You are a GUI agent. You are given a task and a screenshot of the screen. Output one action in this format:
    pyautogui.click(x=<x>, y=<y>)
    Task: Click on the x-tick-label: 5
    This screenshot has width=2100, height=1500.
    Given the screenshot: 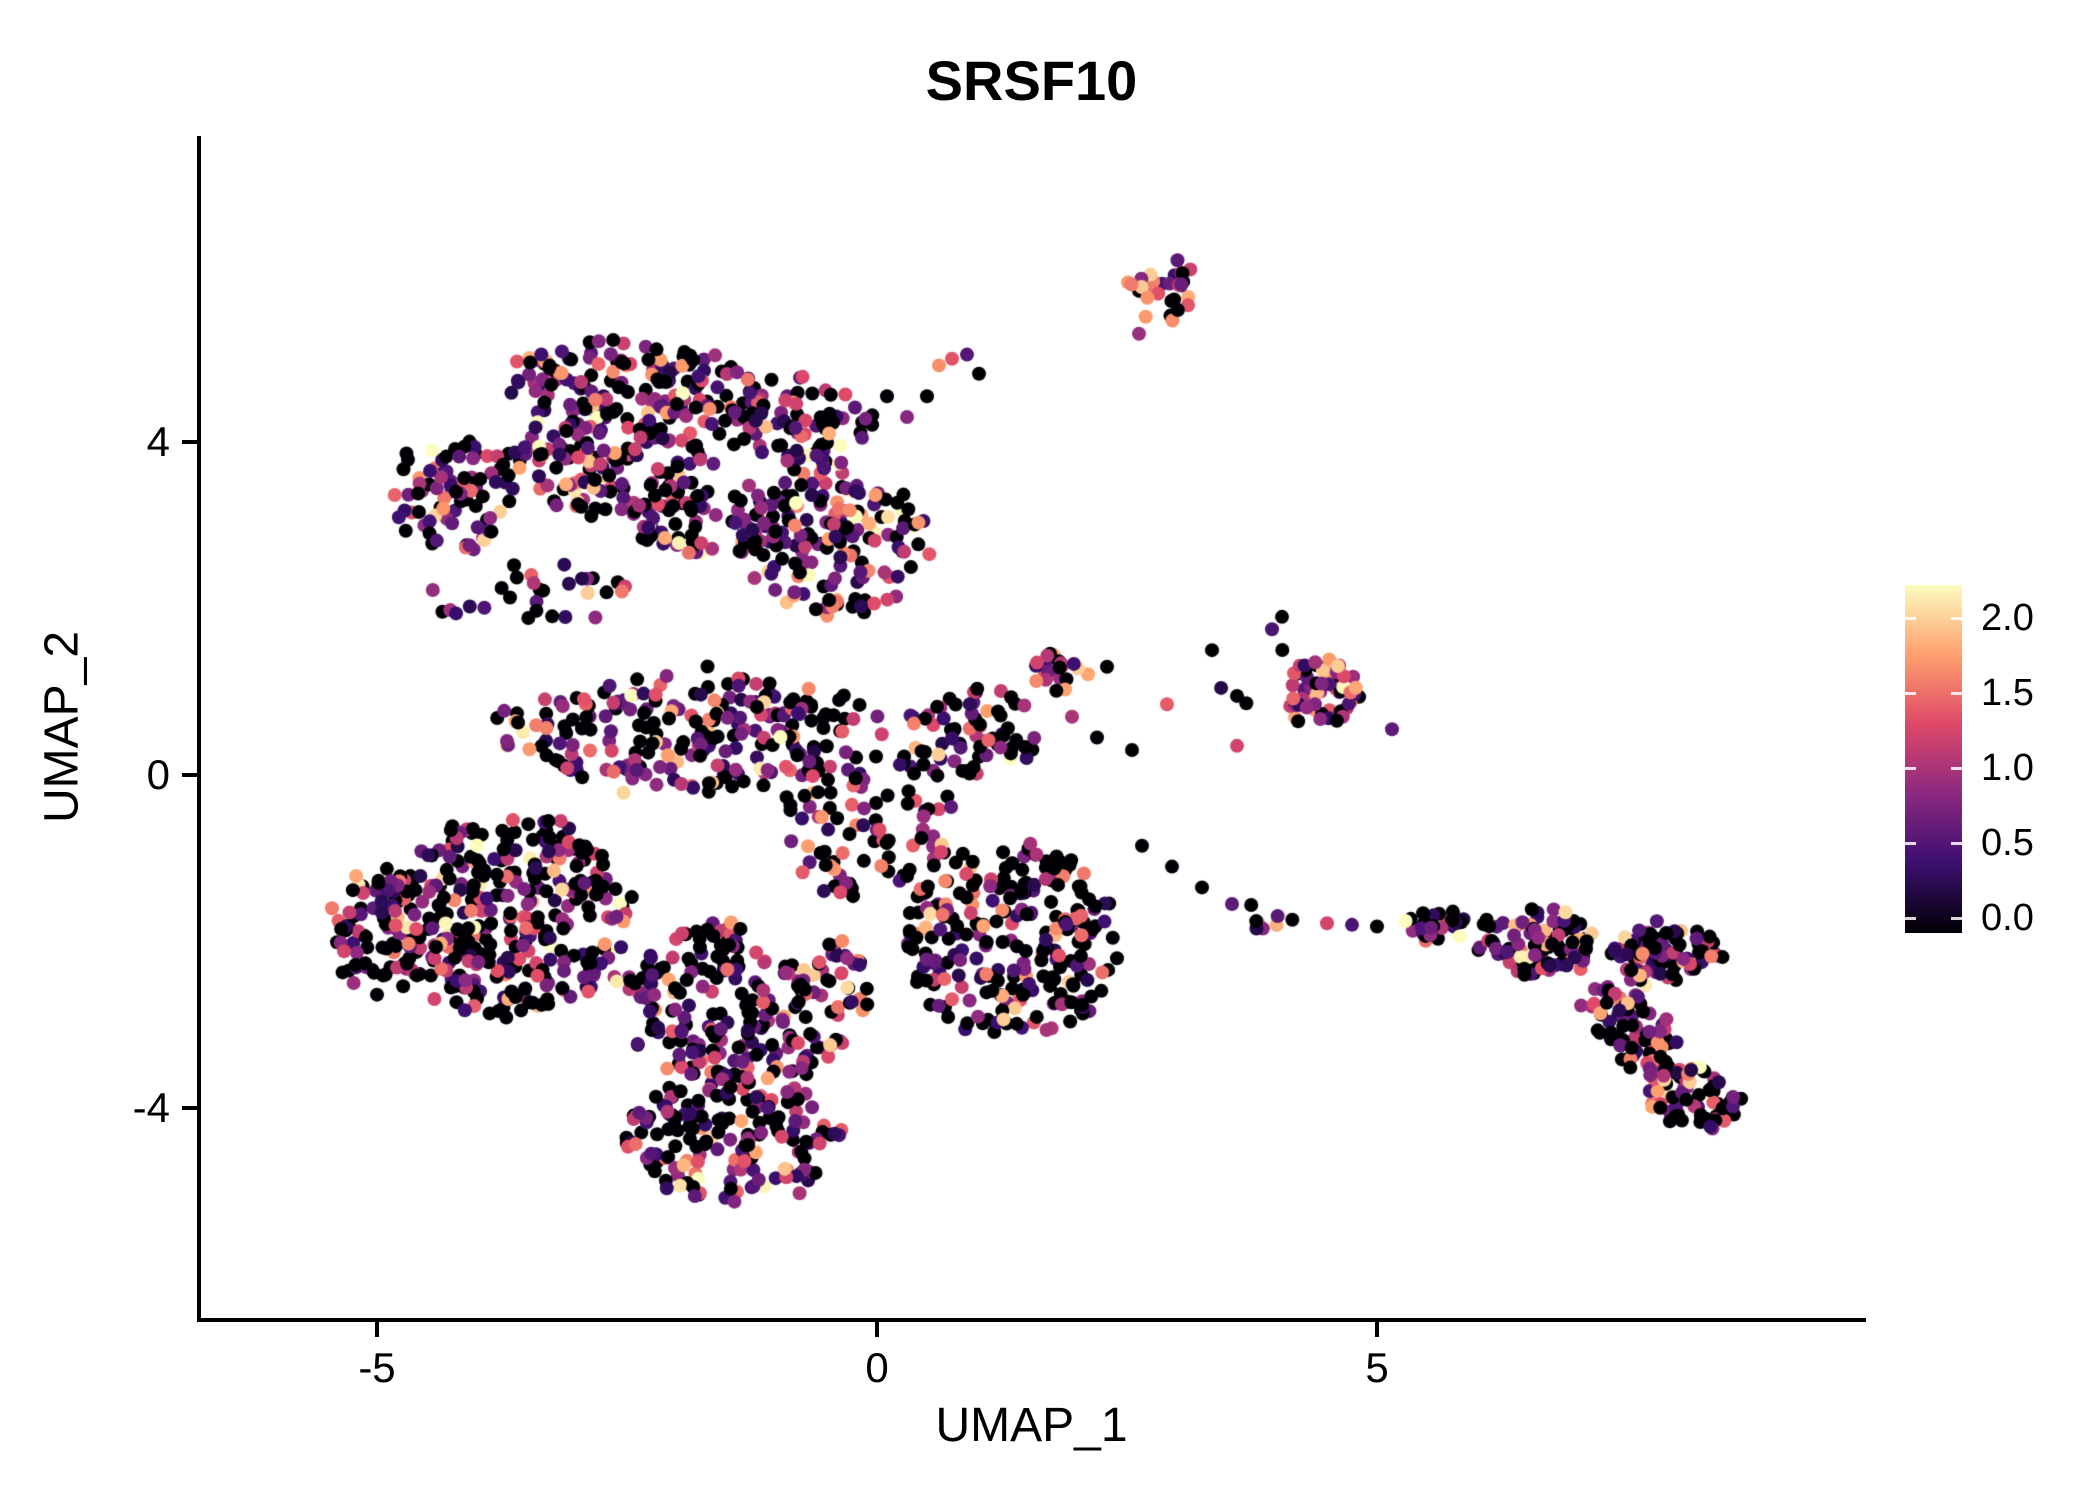 What is the action you would take?
    pyautogui.click(x=1377, y=1367)
    